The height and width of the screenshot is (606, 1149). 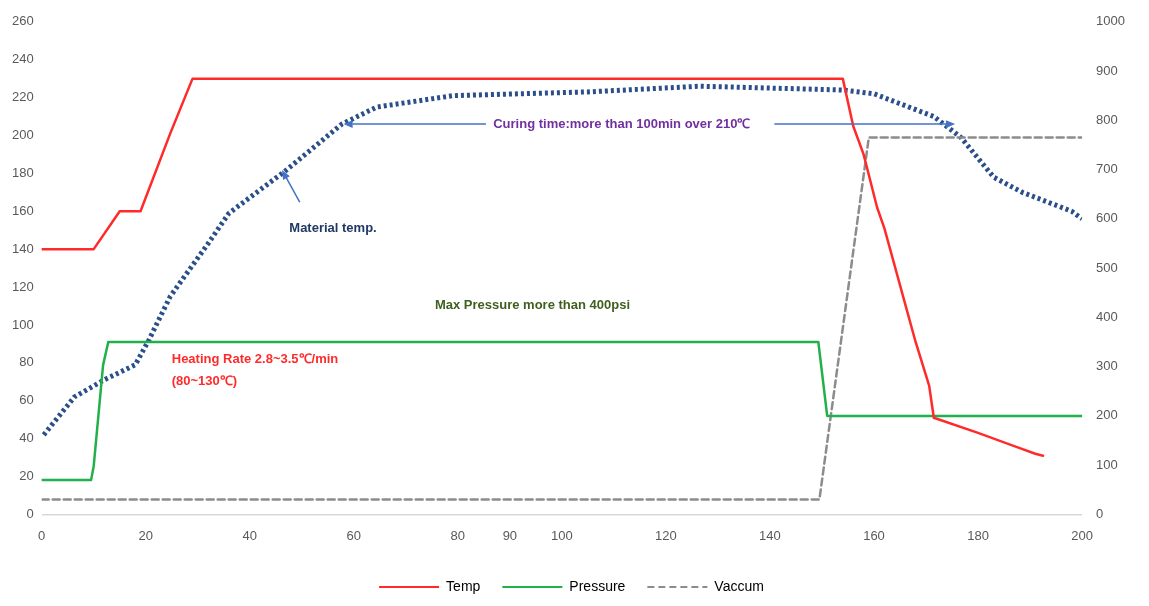 What do you see at coordinates (1107, 218) in the screenshot?
I see `y2-tick-label: 600` at bounding box center [1107, 218].